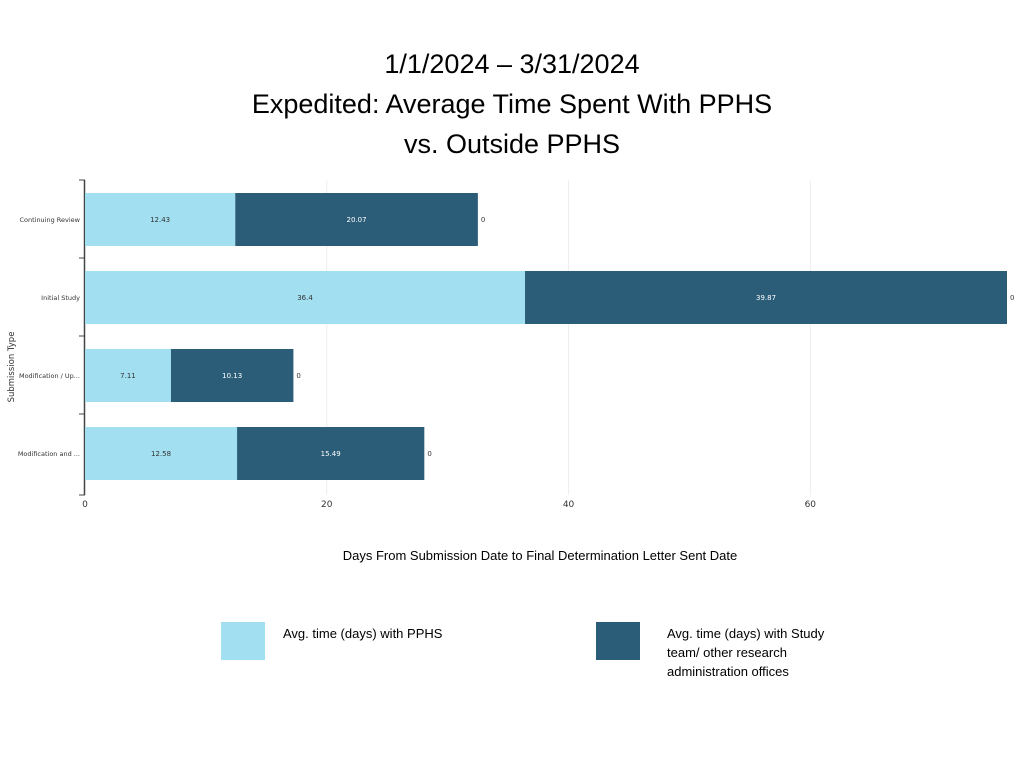 This screenshot has width=1024, height=768. What do you see at coordinates (60, 298) in the screenshot?
I see `category-label-1: Initial Study` at bounding box center [60, 298].